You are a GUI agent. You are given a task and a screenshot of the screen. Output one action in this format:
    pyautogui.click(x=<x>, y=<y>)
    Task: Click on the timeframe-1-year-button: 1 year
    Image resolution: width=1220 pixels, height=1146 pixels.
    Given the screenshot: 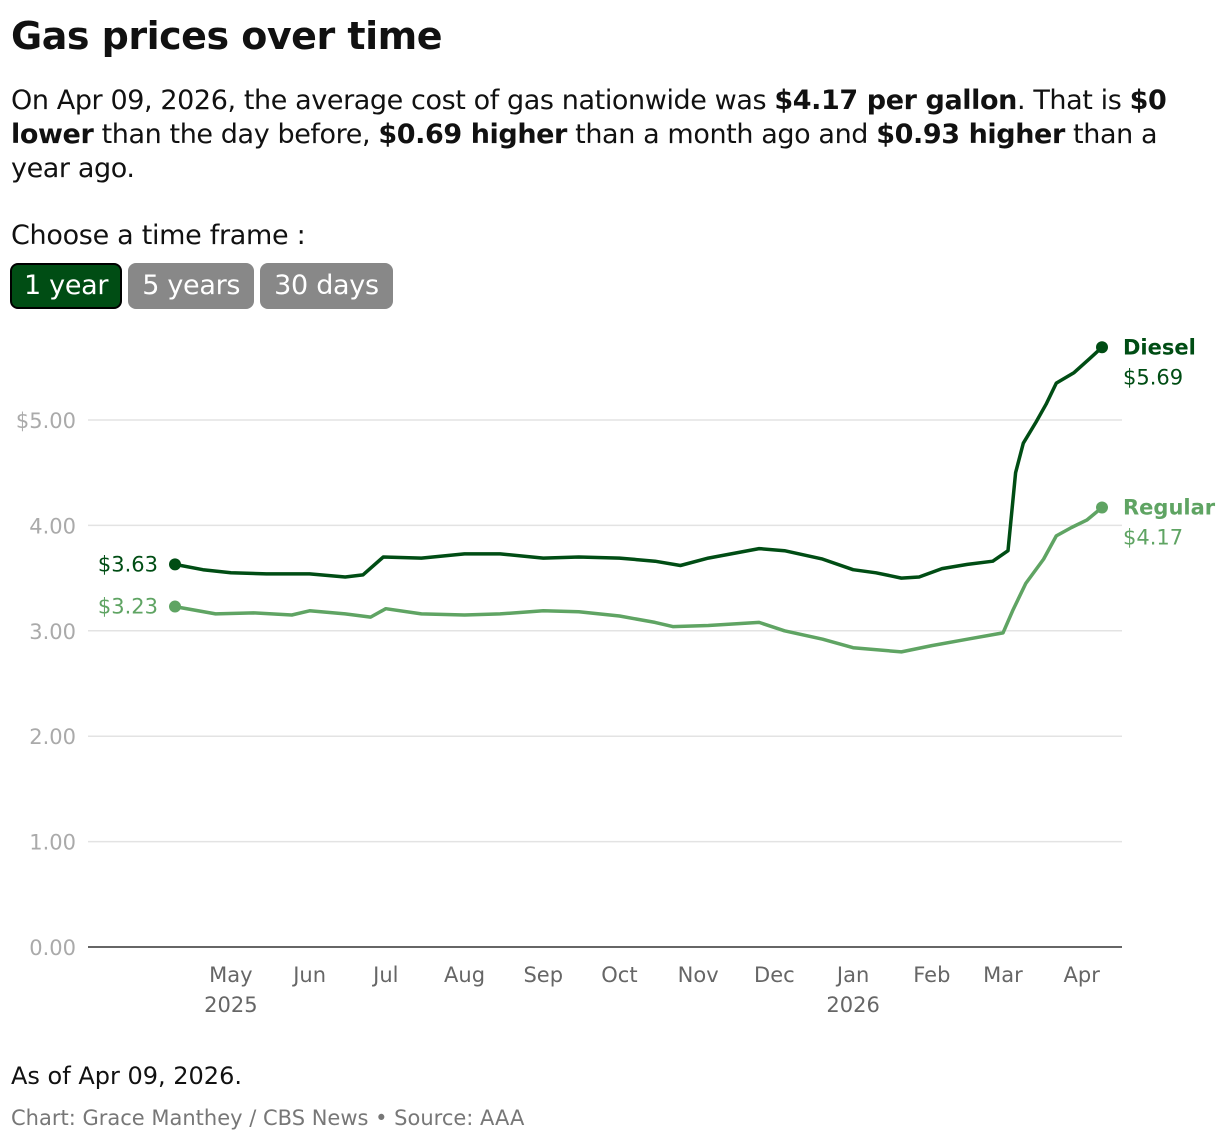 What is the action you would take?
    pyautogui.click(x=66, y=286)
    